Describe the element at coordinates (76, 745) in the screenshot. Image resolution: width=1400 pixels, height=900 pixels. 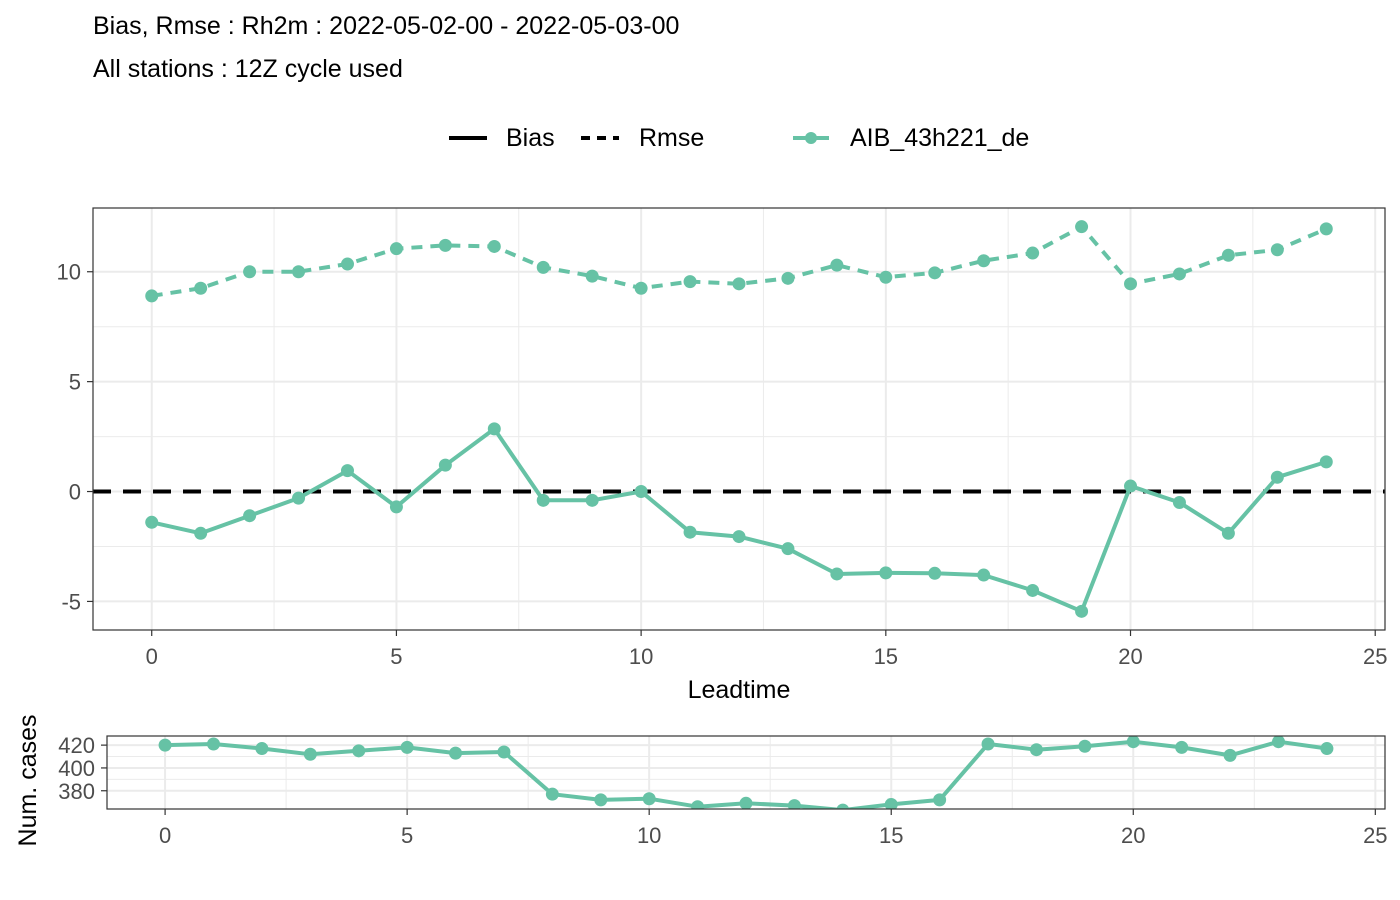
I see `y-tick-label: 420` at that location.